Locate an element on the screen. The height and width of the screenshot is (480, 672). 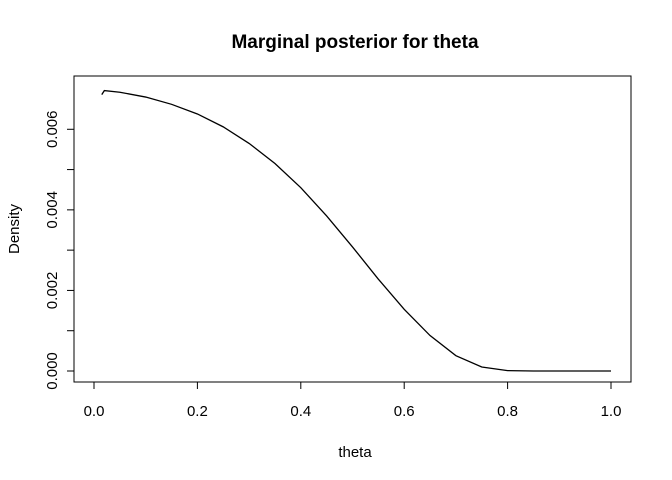
x-tick-label: 0.6 is located at coordinates (404, 411).